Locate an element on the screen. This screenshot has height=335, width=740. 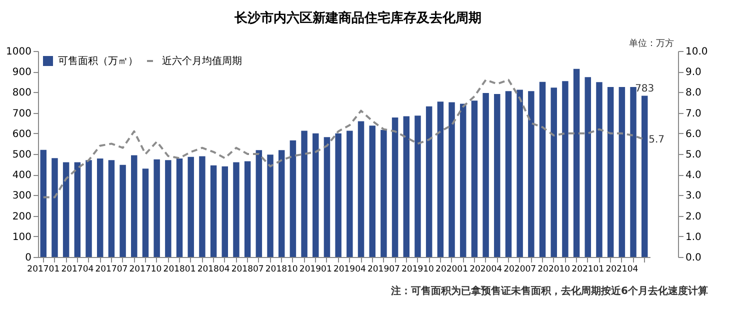
y-tick-label: 600 is located at coordinates (22, 134).